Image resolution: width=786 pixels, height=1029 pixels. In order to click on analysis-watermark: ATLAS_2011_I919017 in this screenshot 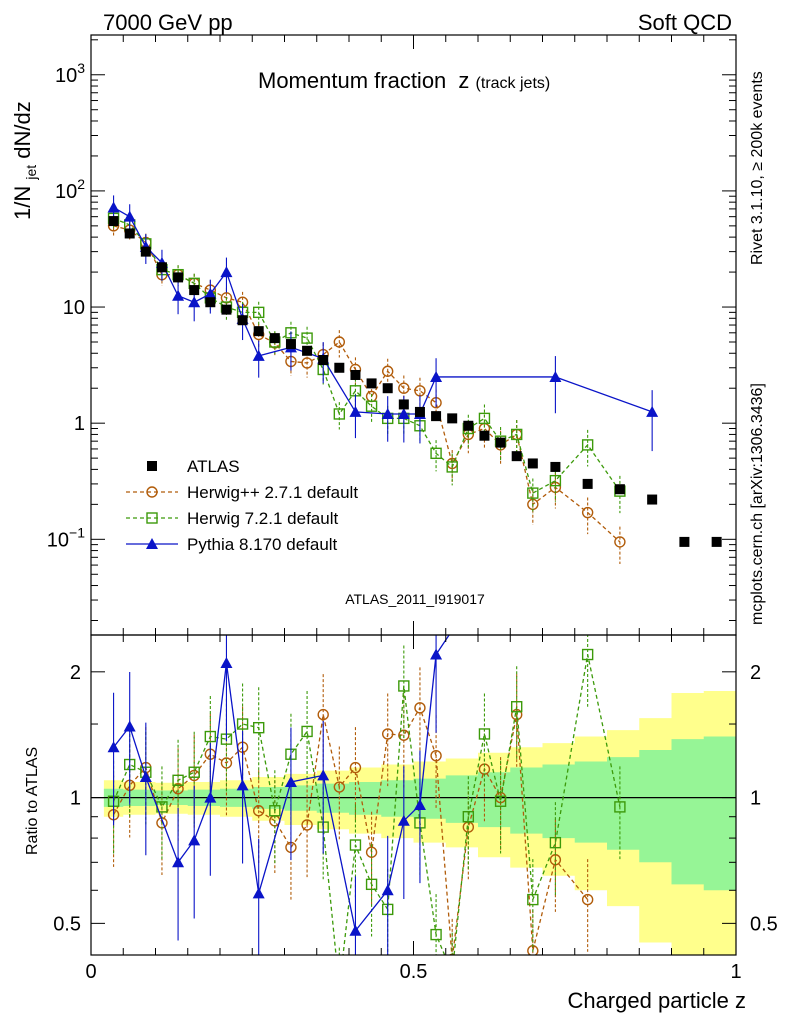, I will do `click(415, 599)`.